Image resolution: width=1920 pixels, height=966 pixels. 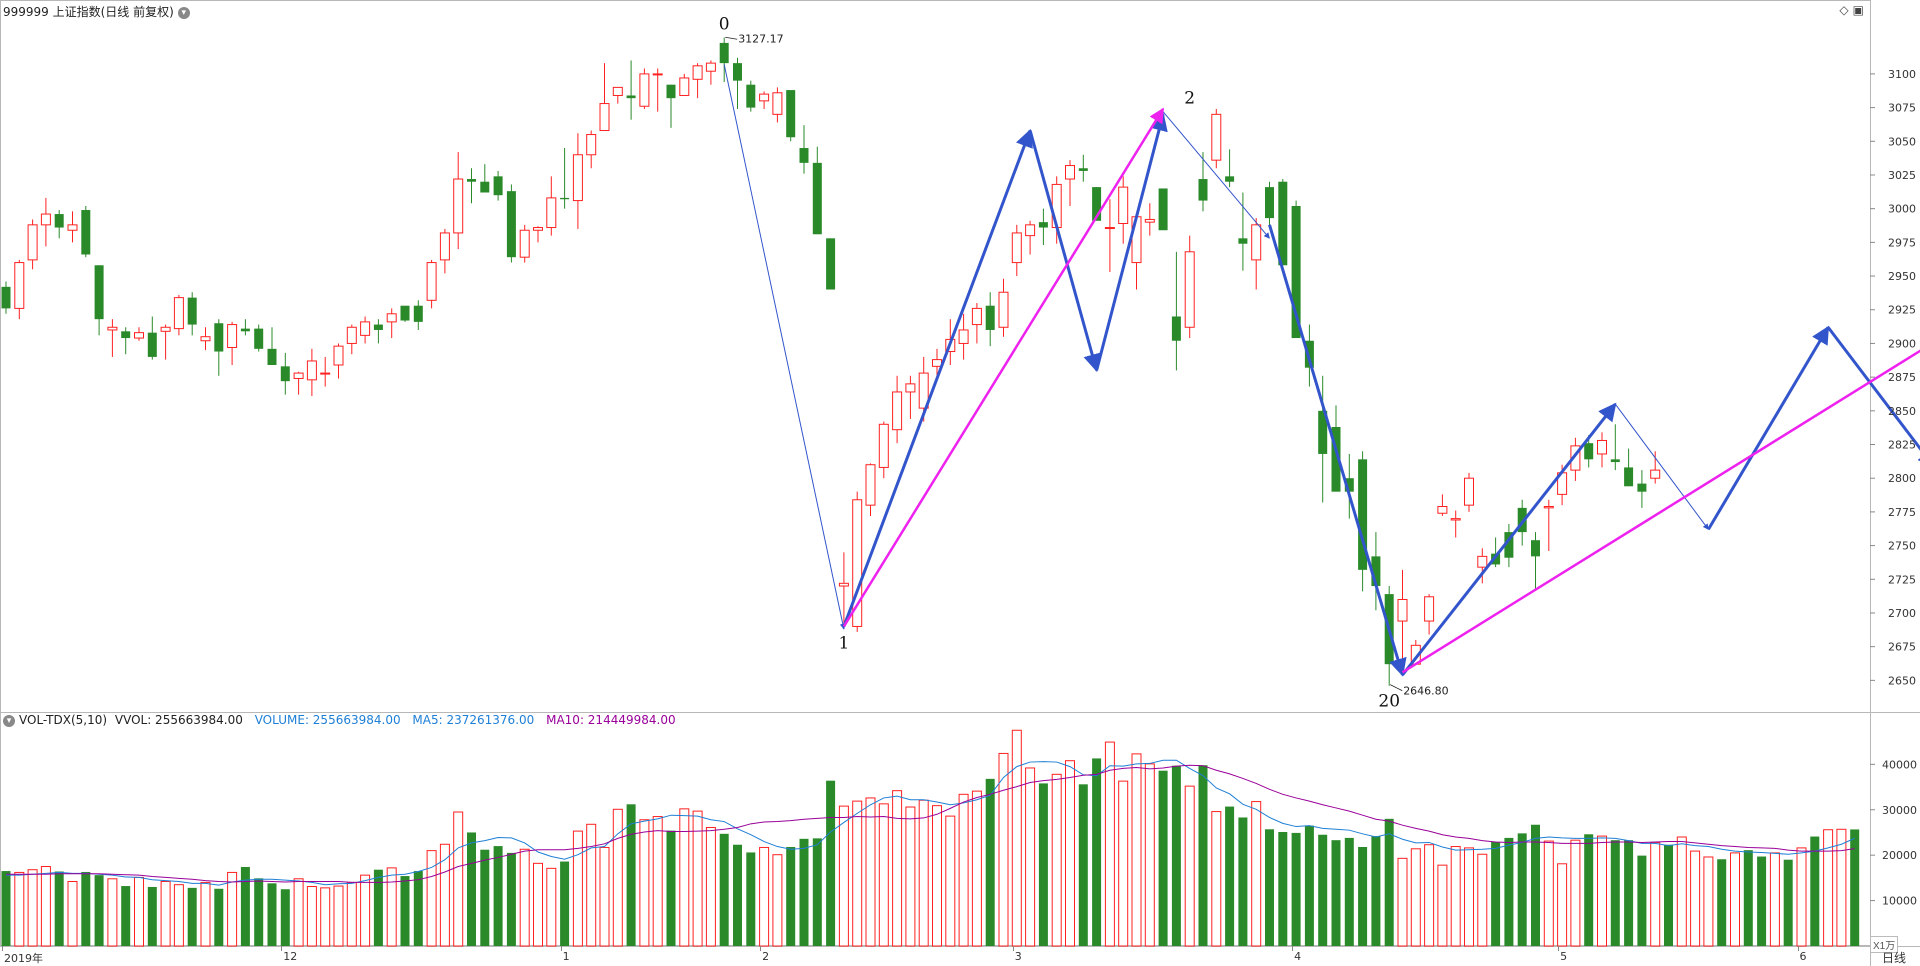 I want to click on ma10-readout: MA10: 214449984.00, so click(x=611, y=720).